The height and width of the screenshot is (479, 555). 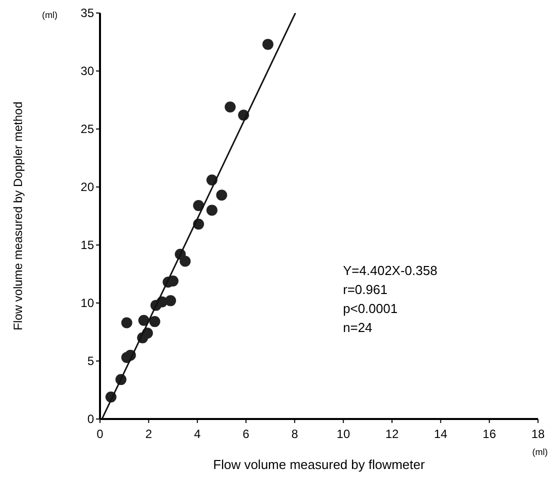 I want to click on y-tick-label: 30, so click(x=87, y=71).